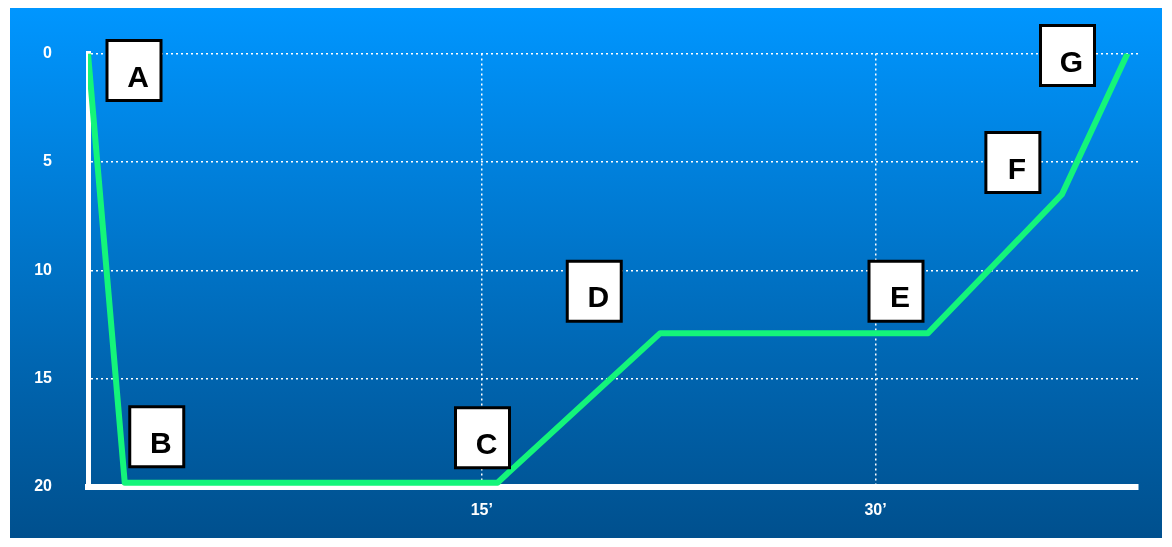 This screenshot has width=1172, height=547. I want to click on annotation: D, so click(598, 297).